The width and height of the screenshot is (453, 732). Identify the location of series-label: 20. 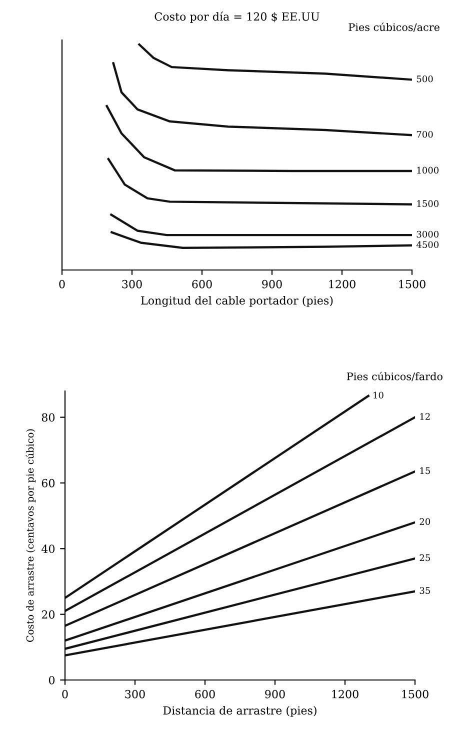
(425, 521).